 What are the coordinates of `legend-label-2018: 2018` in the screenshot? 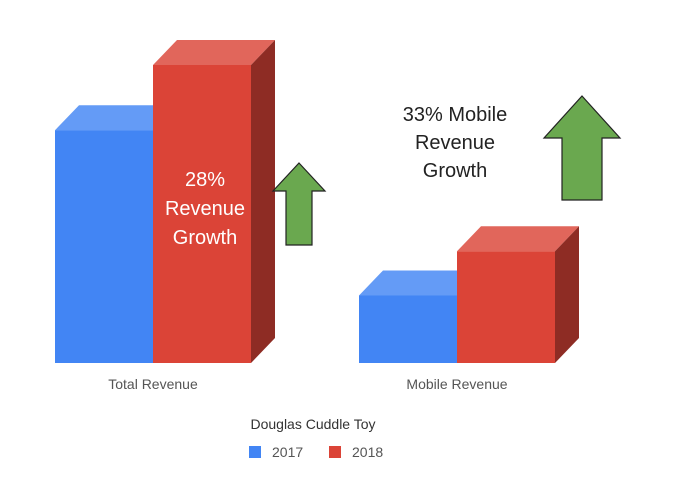 It's located at (367, 452).